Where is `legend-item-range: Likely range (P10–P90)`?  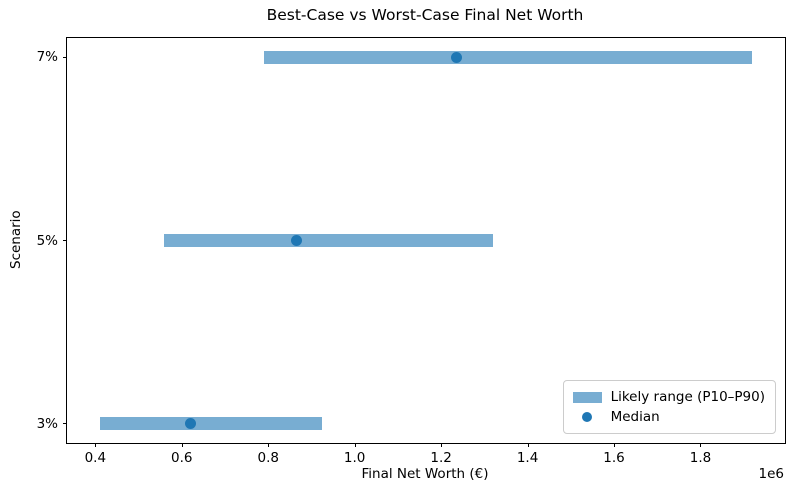
legend-item-range: Likely range (P10–P90) is located at coordinates (668, 397).